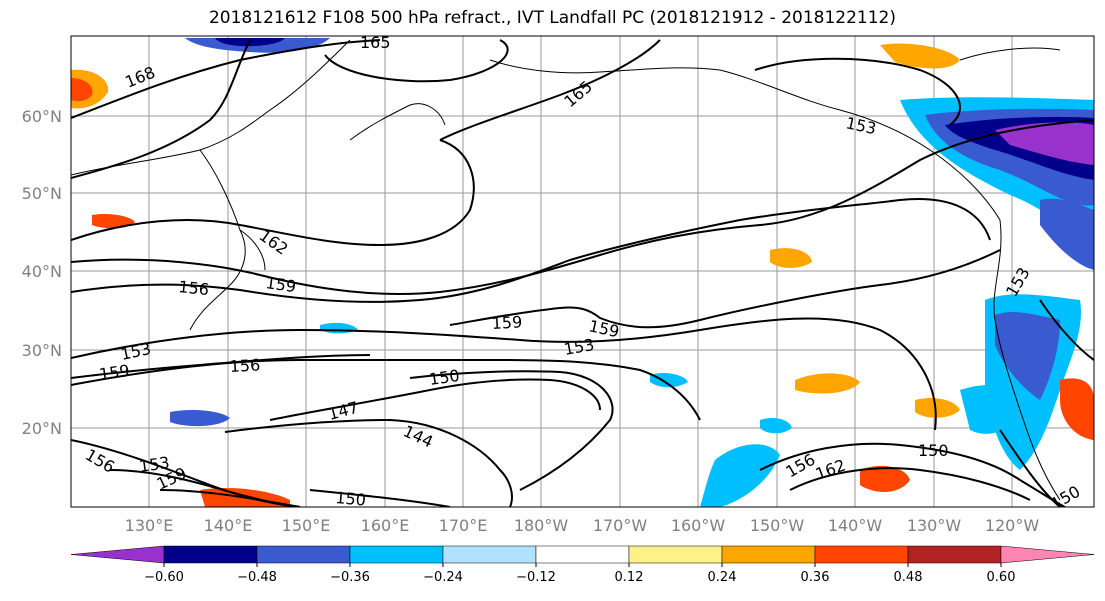 Image resolution: width=1105 pixels, height=601 pixels. What do you see at coordinates (855, 525) in the screenshot?
I see `lon-label-140w: 140°W` at bounding box center [855, 525].